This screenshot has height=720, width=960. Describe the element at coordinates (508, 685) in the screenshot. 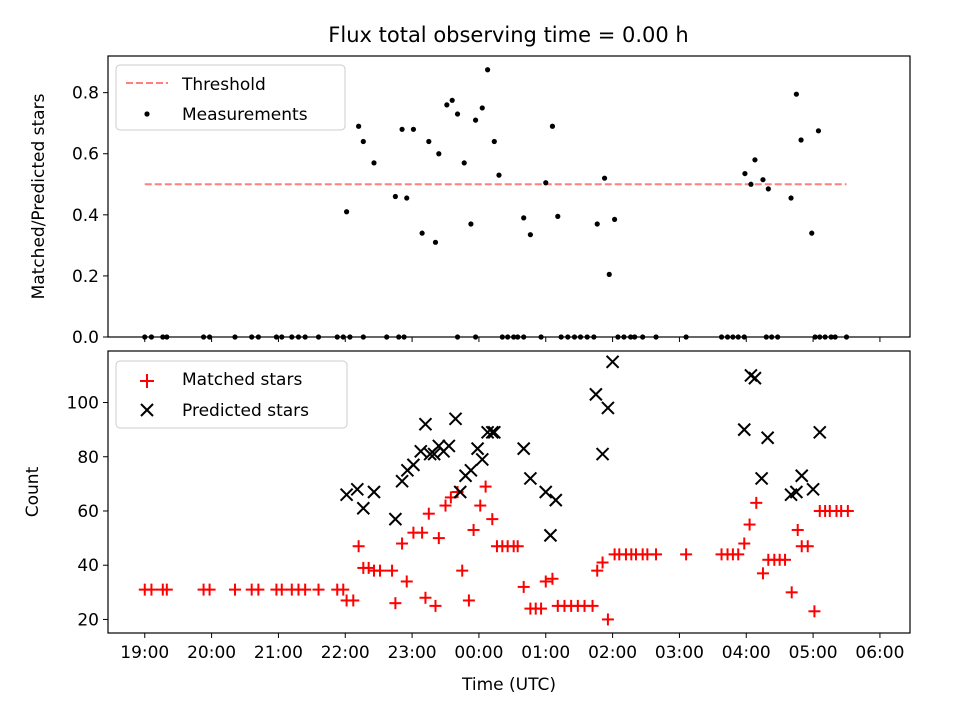

I see `x-axis-label: Time (UTC)` at that location.